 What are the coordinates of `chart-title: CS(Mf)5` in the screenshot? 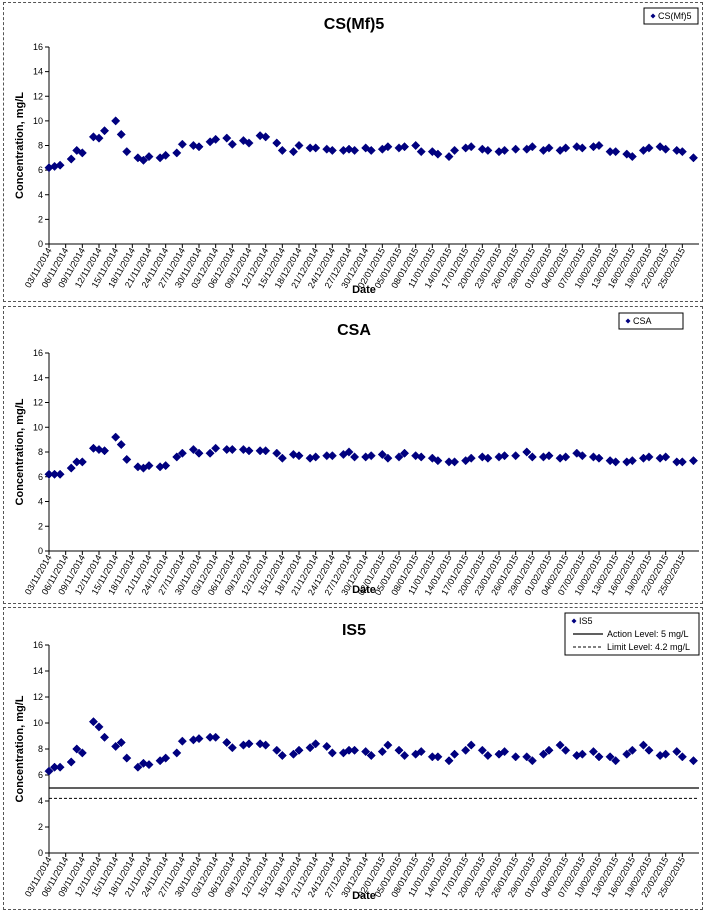 It's located at (354, 24).